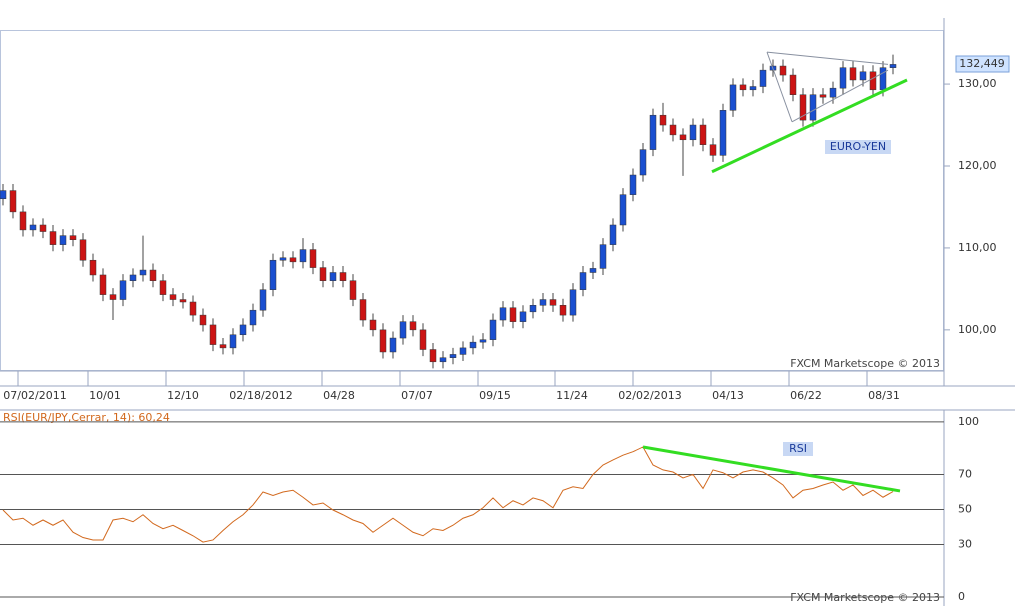 The image size is (1015, 606). I want to click on x-tick-label: 06/22, so click(806, 395).